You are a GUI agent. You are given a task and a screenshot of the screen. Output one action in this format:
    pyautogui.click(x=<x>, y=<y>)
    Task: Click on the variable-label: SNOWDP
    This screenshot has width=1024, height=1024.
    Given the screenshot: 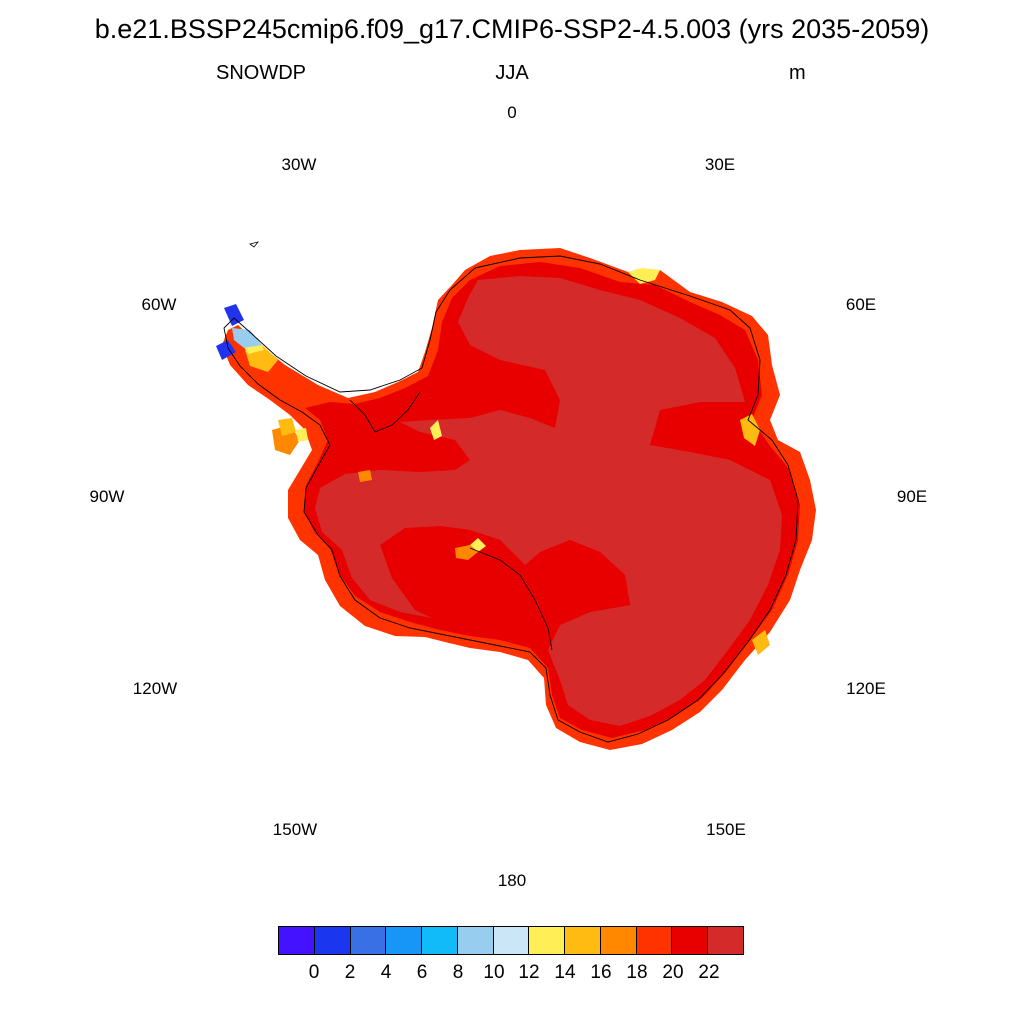 What is the action you would take?
    pyautogui.click(x=261, y=73)
    